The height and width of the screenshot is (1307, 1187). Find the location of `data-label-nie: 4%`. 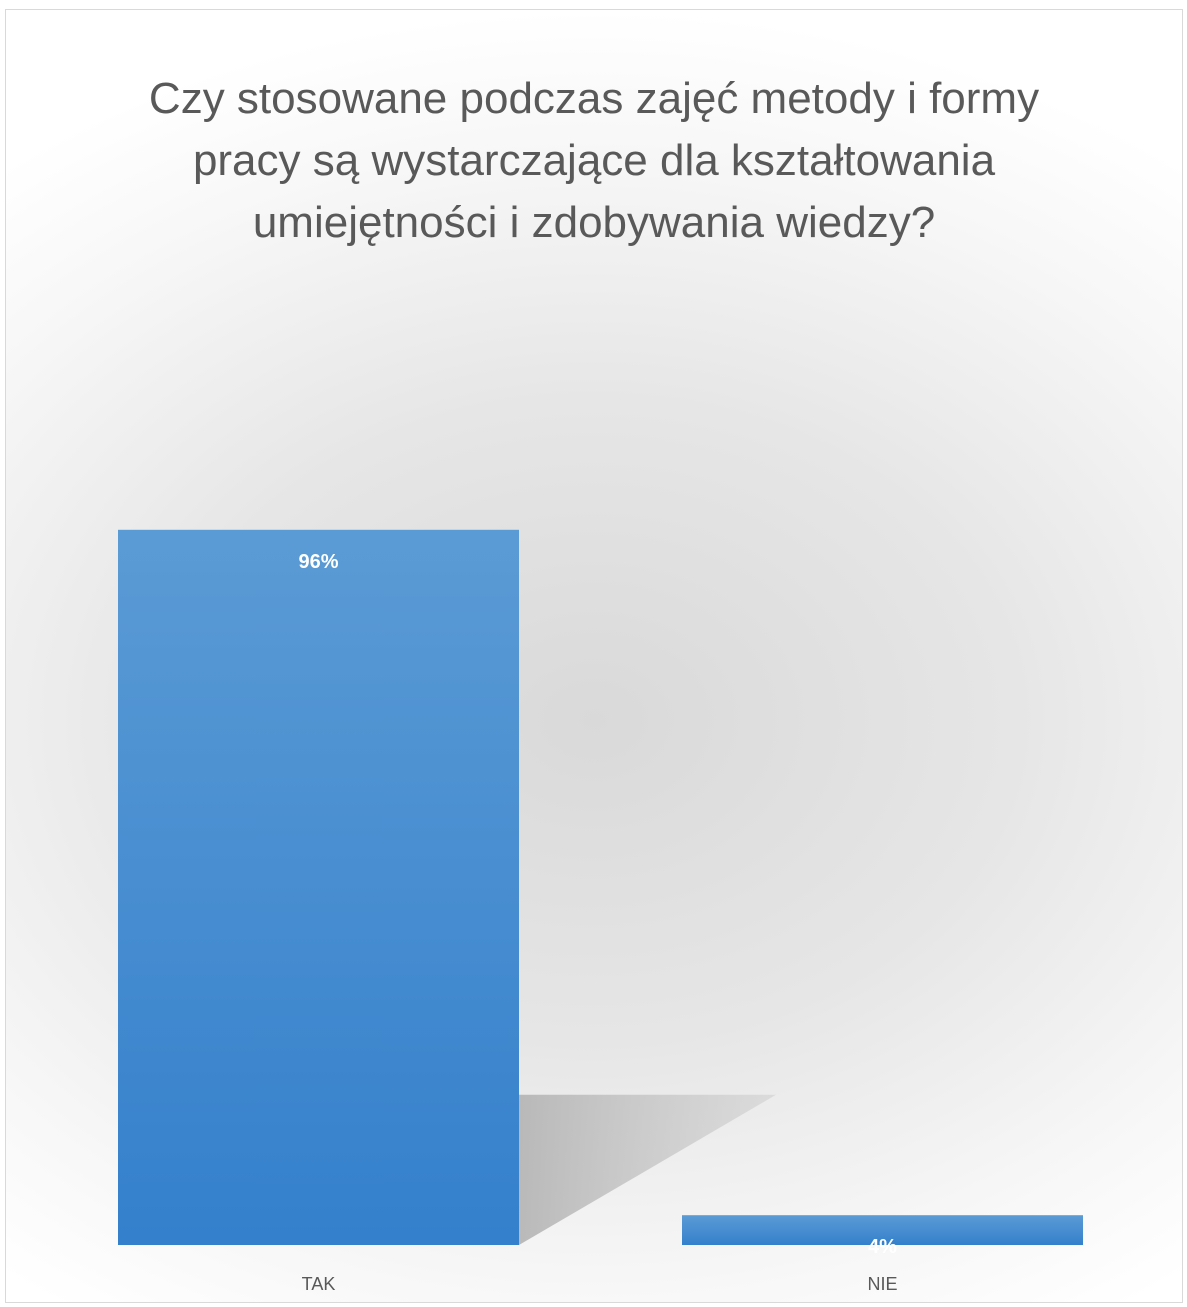

data-label-nie: 4% is located at coordinates (882, 1247).